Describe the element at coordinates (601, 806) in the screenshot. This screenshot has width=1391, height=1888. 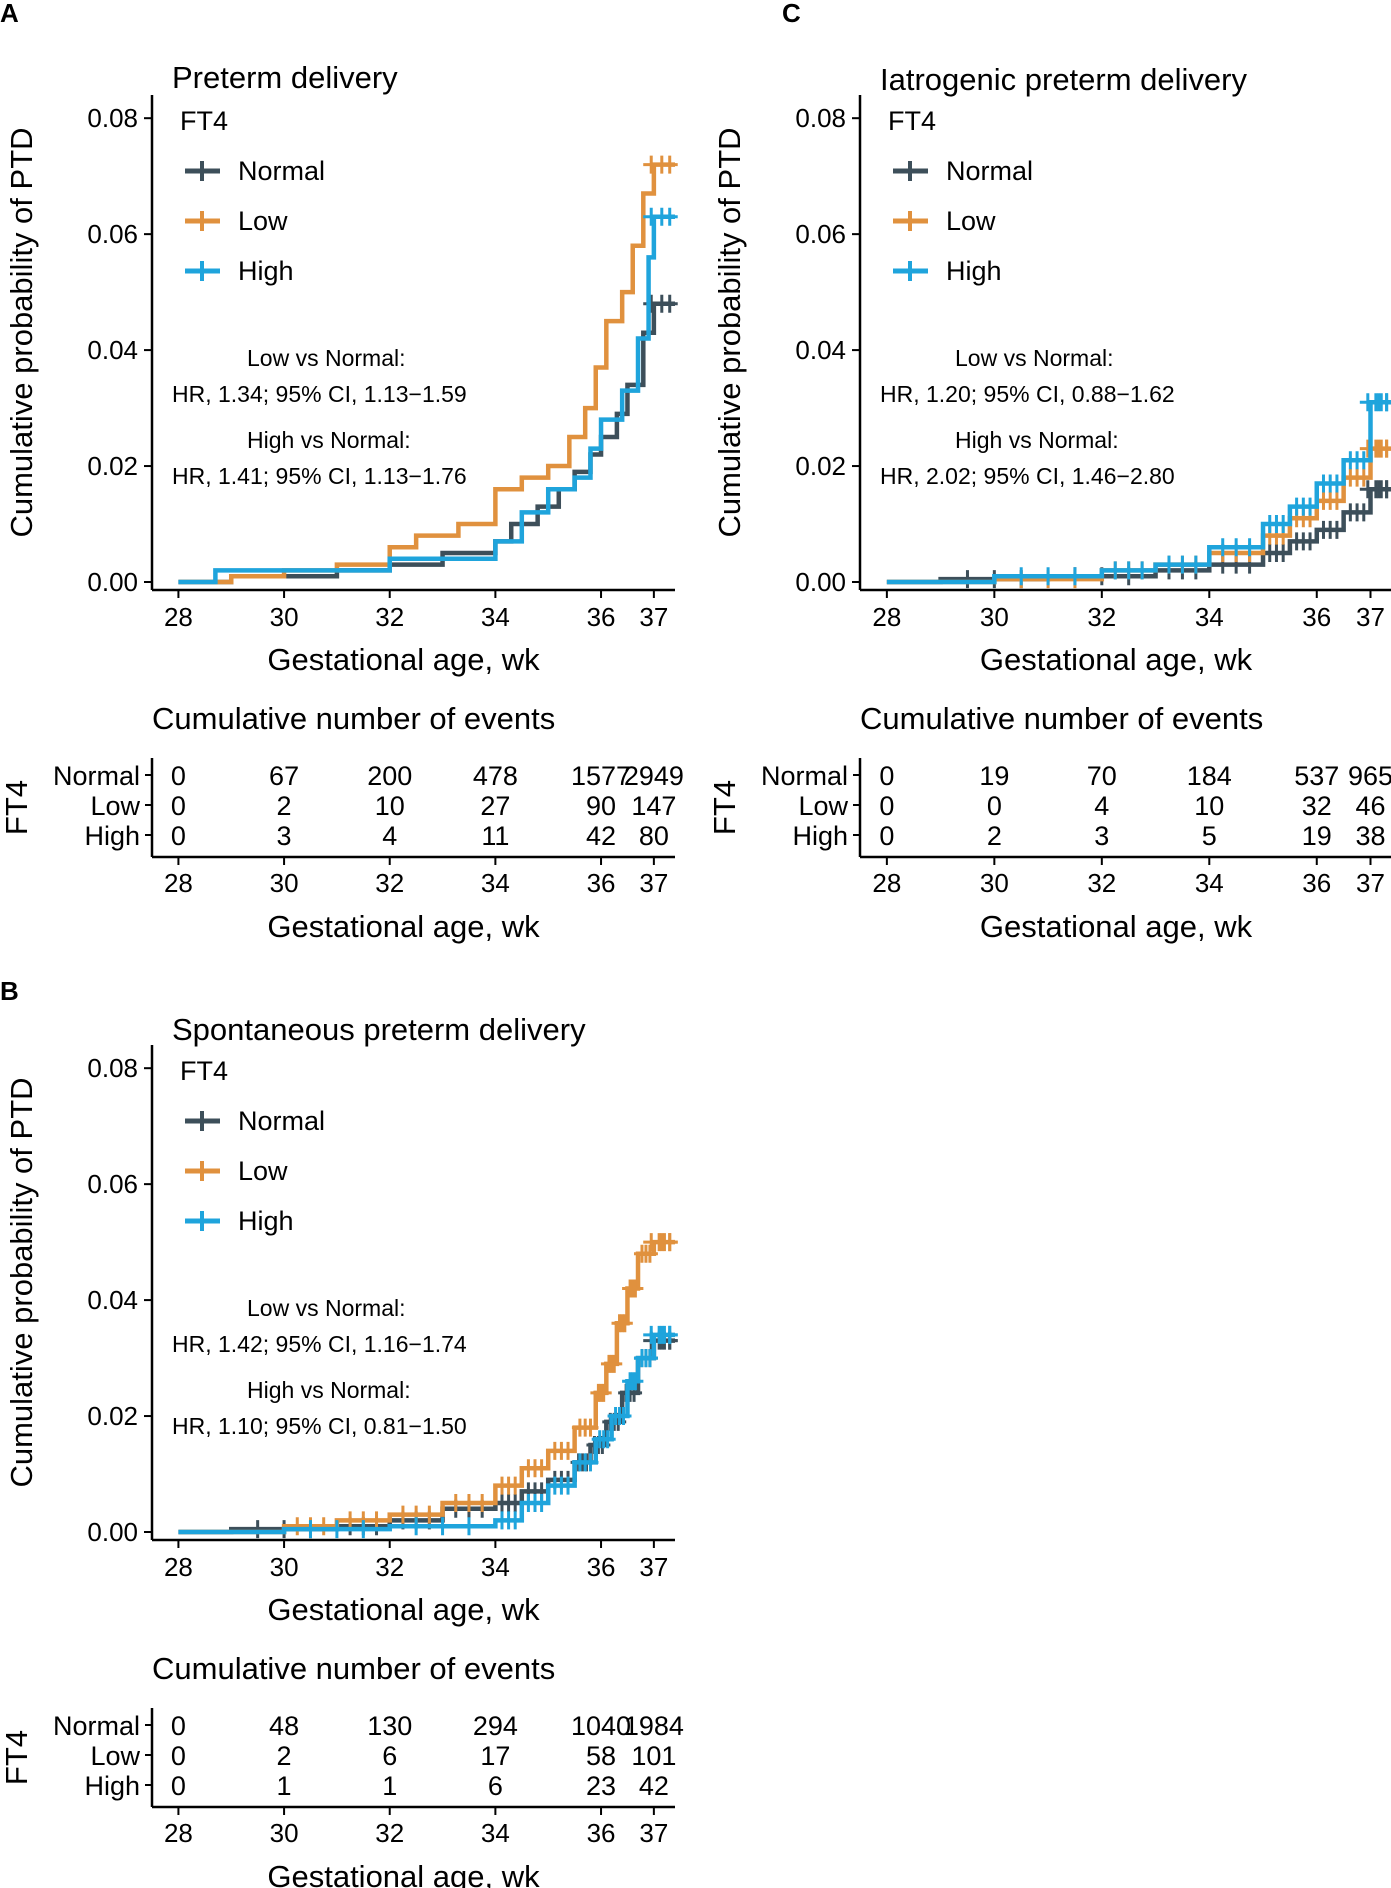
I see `risk-cell: 90` at that location.